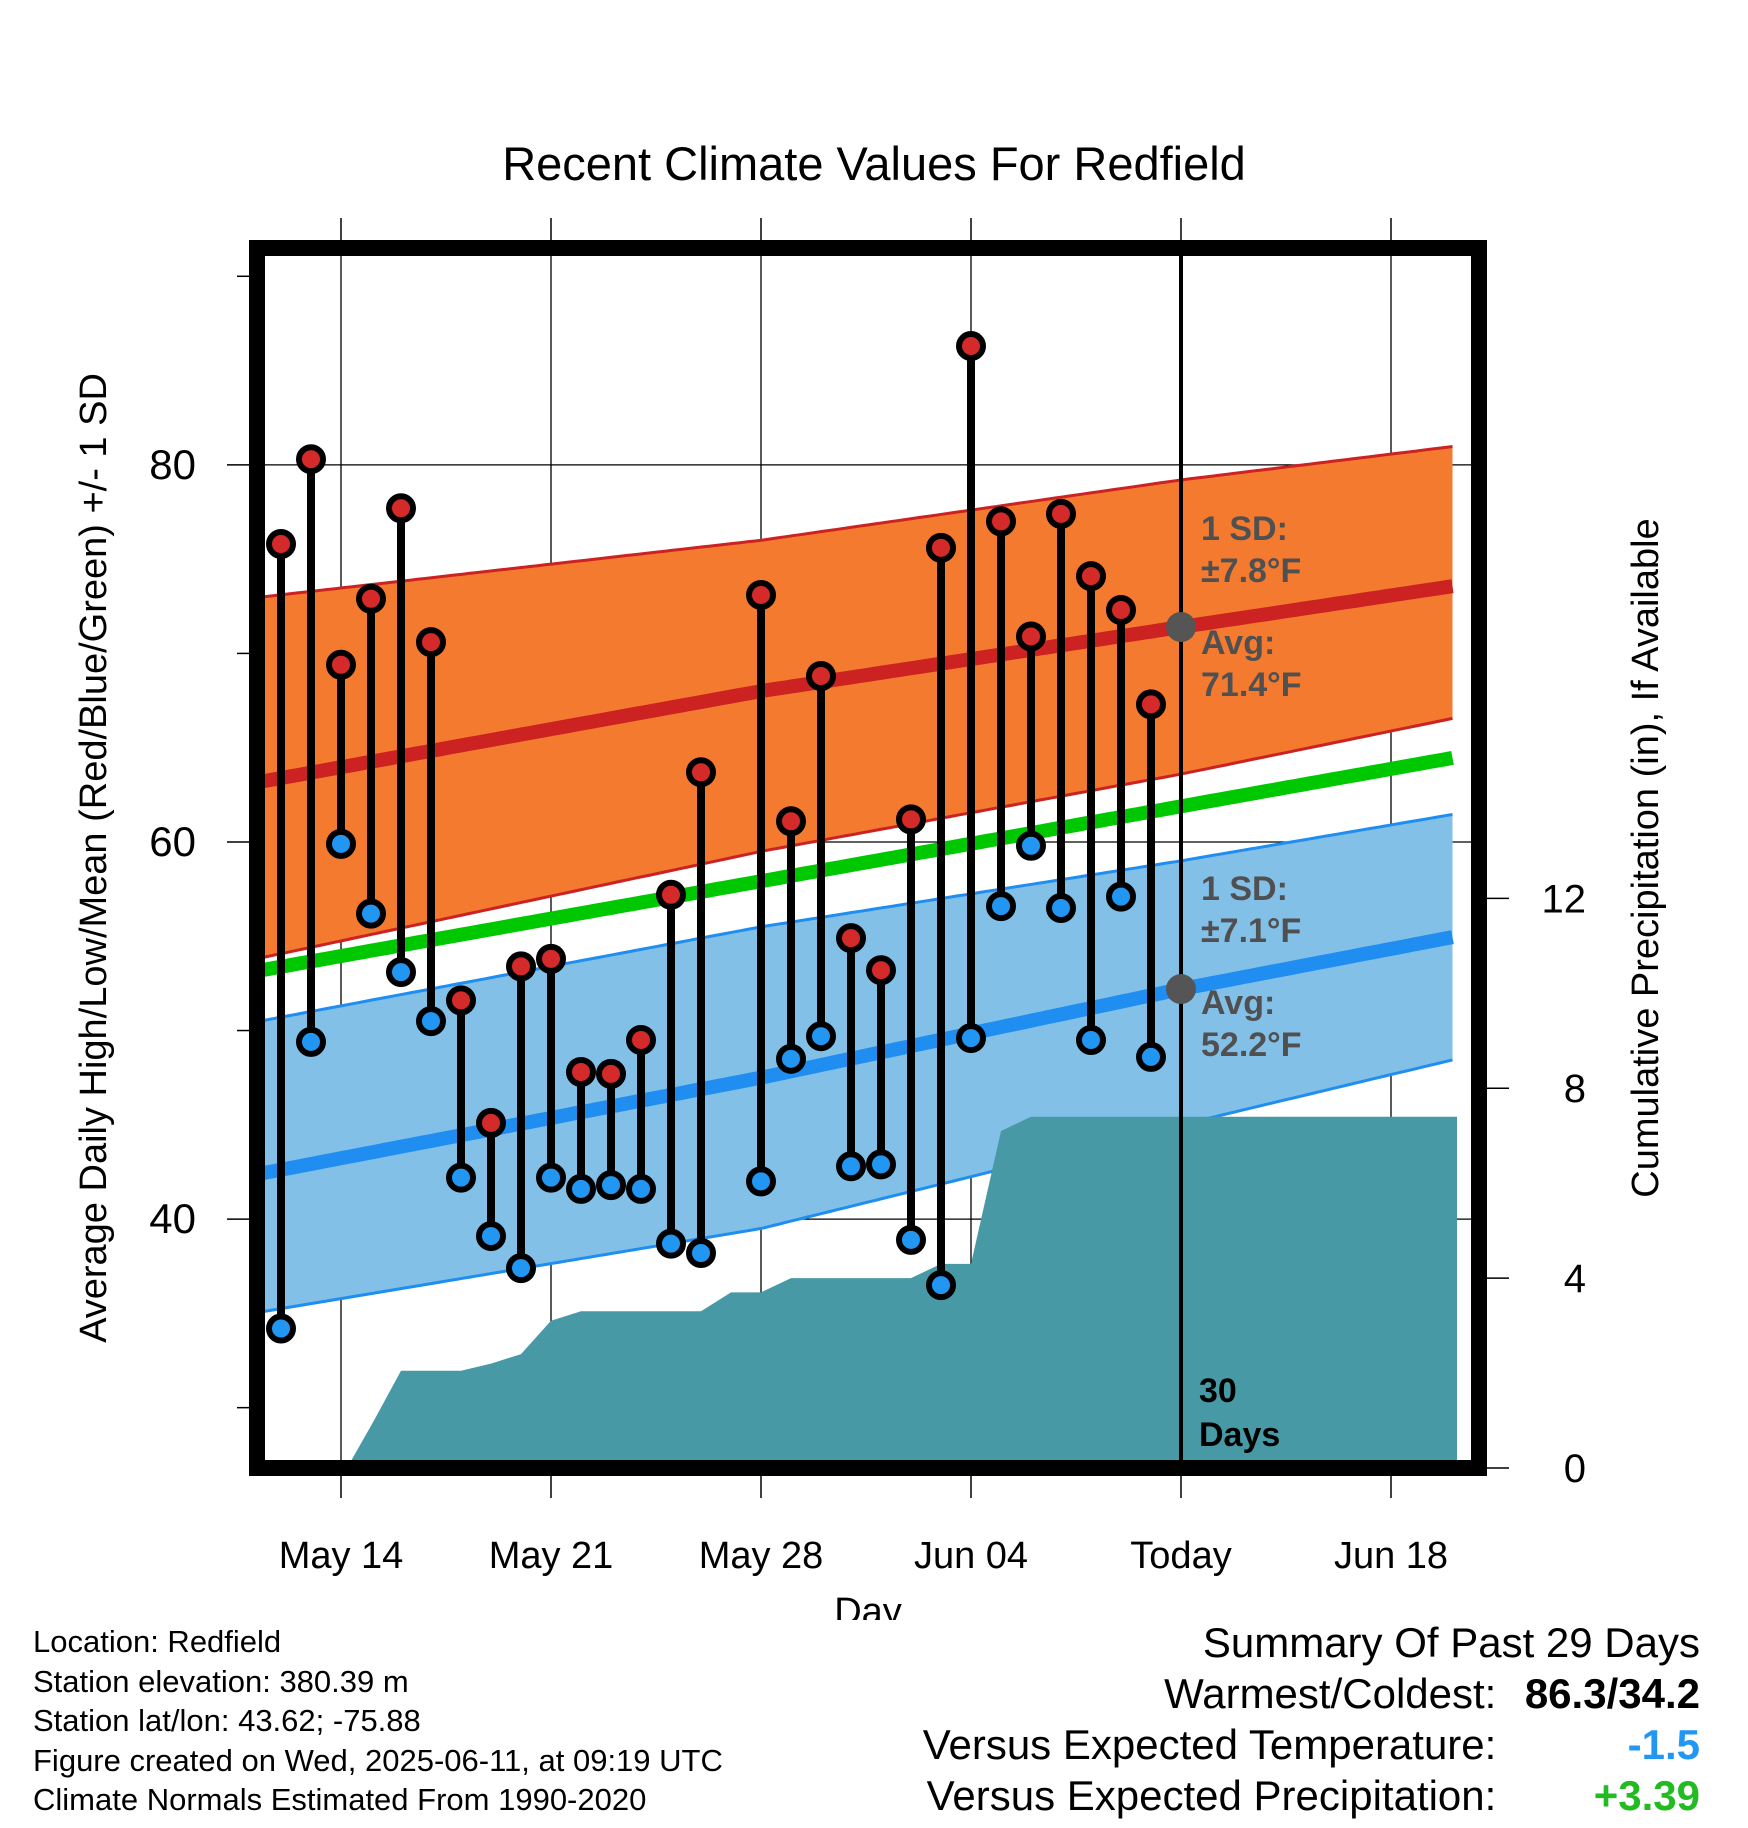 This screenshot has width=1748, height=1828. What do you see at coordinates (227, 1720) in the screenshot?
I see `latlon-text: Station lat/lon: 43.62; -75.88` at bounding box center [227, 1720].